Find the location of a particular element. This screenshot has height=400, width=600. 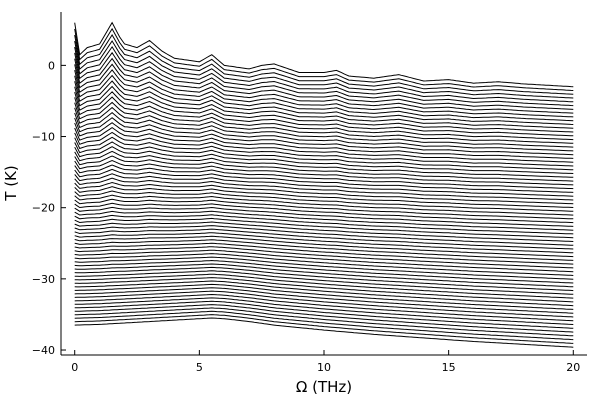

y-tick-label: −20 is located at coordinates (43, 208).